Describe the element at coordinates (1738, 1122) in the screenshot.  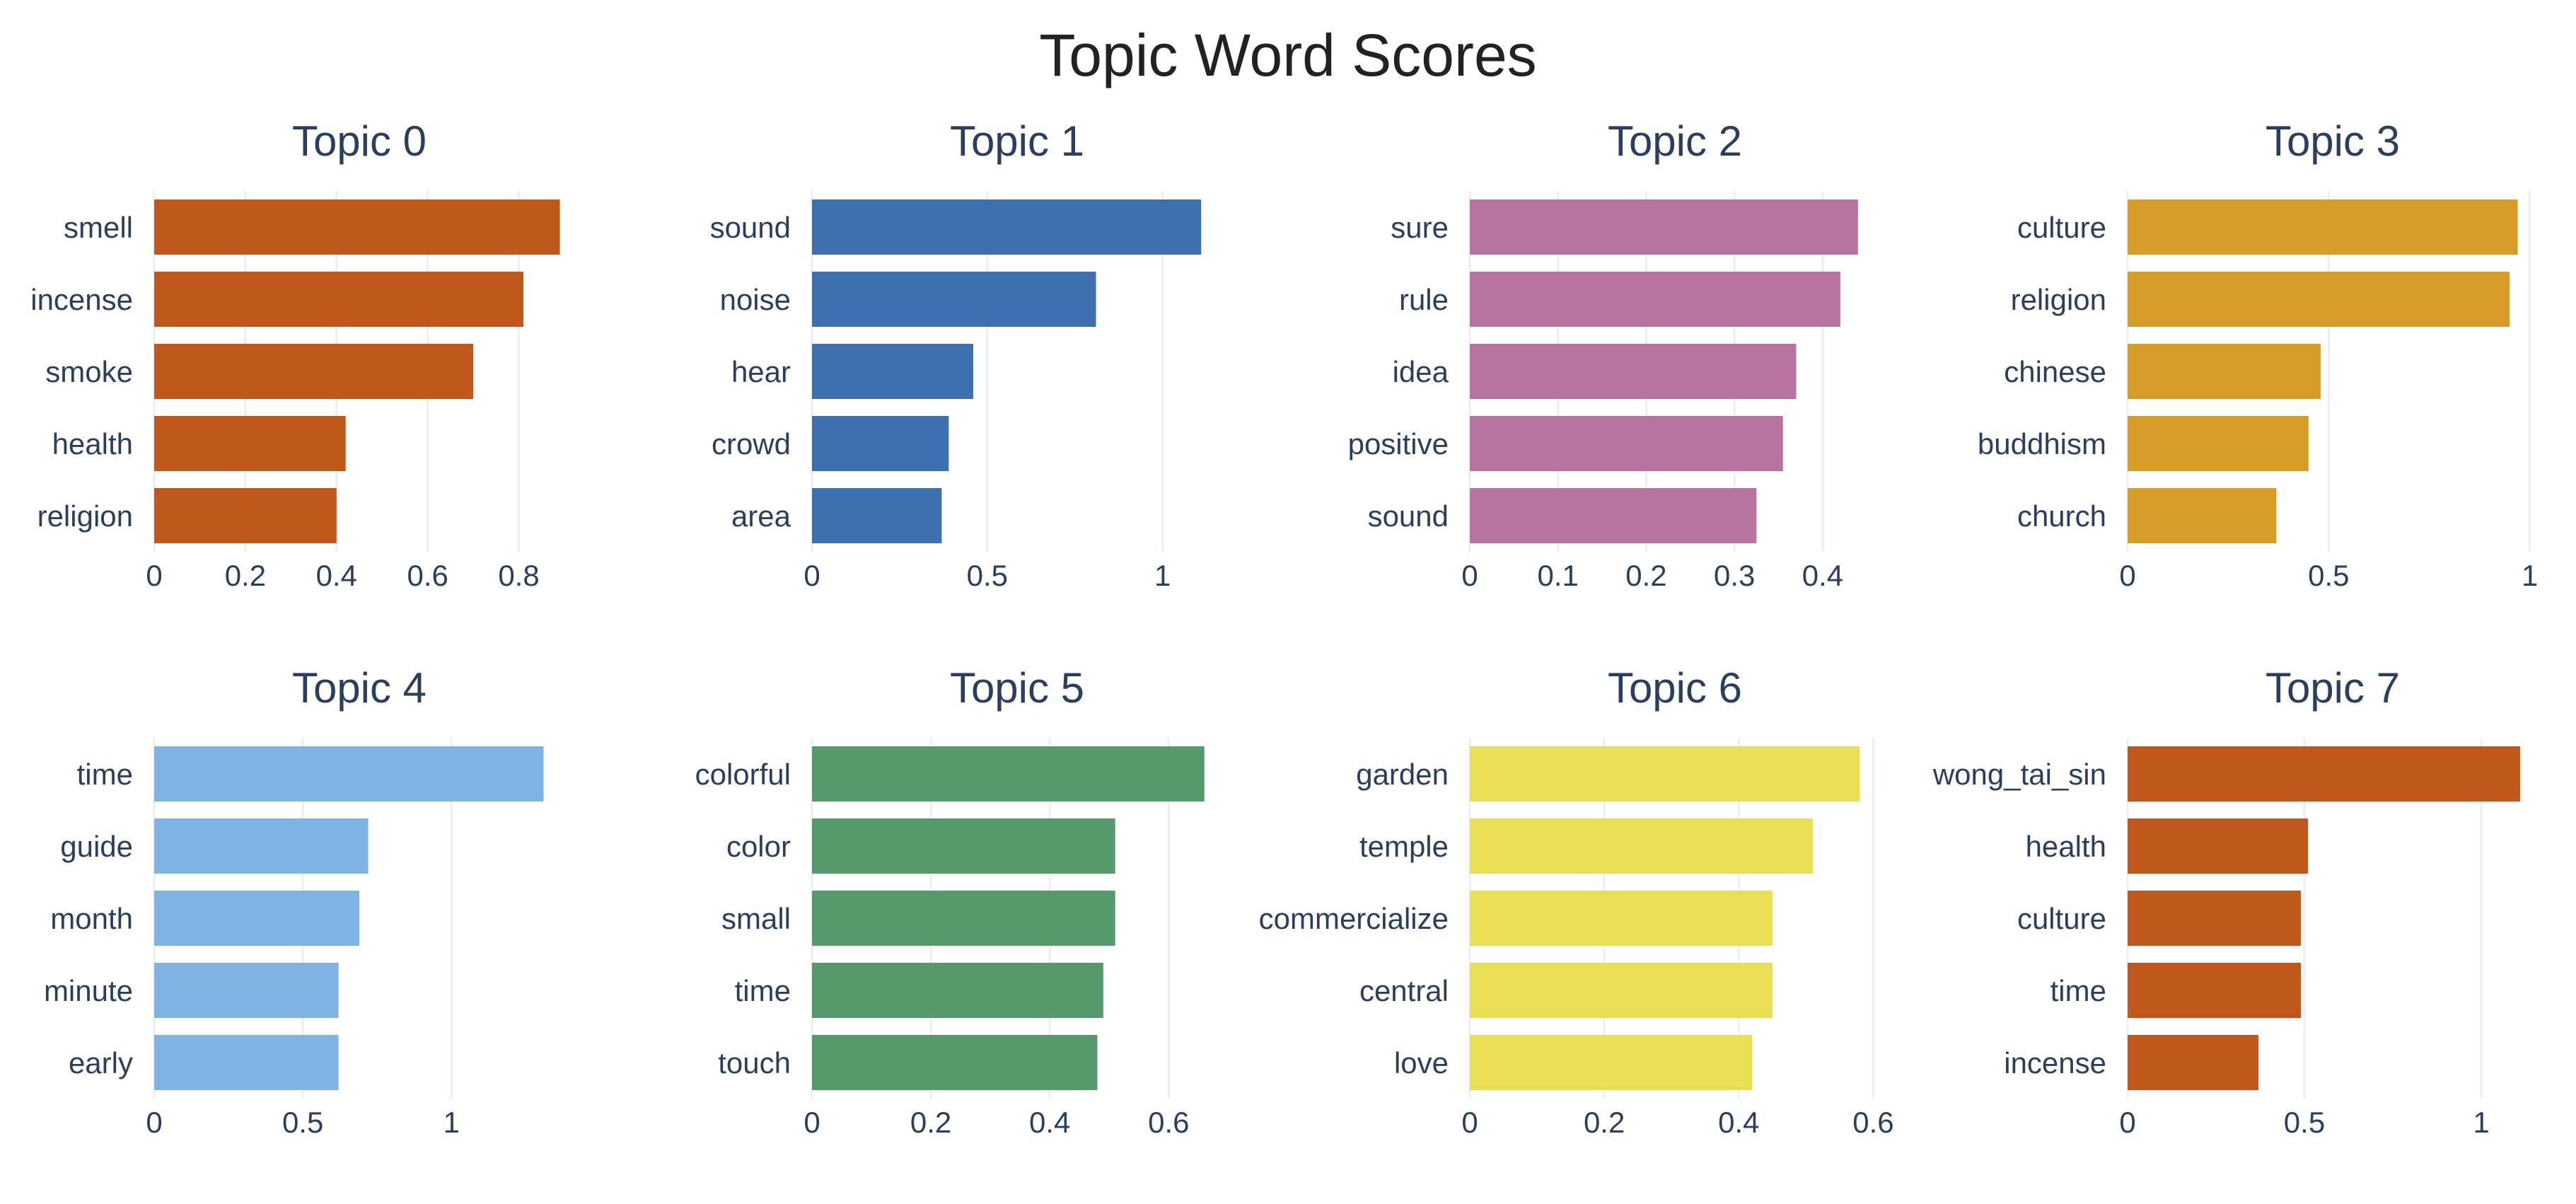
I see `x-tick-label-6-2: 0.4` at that location.